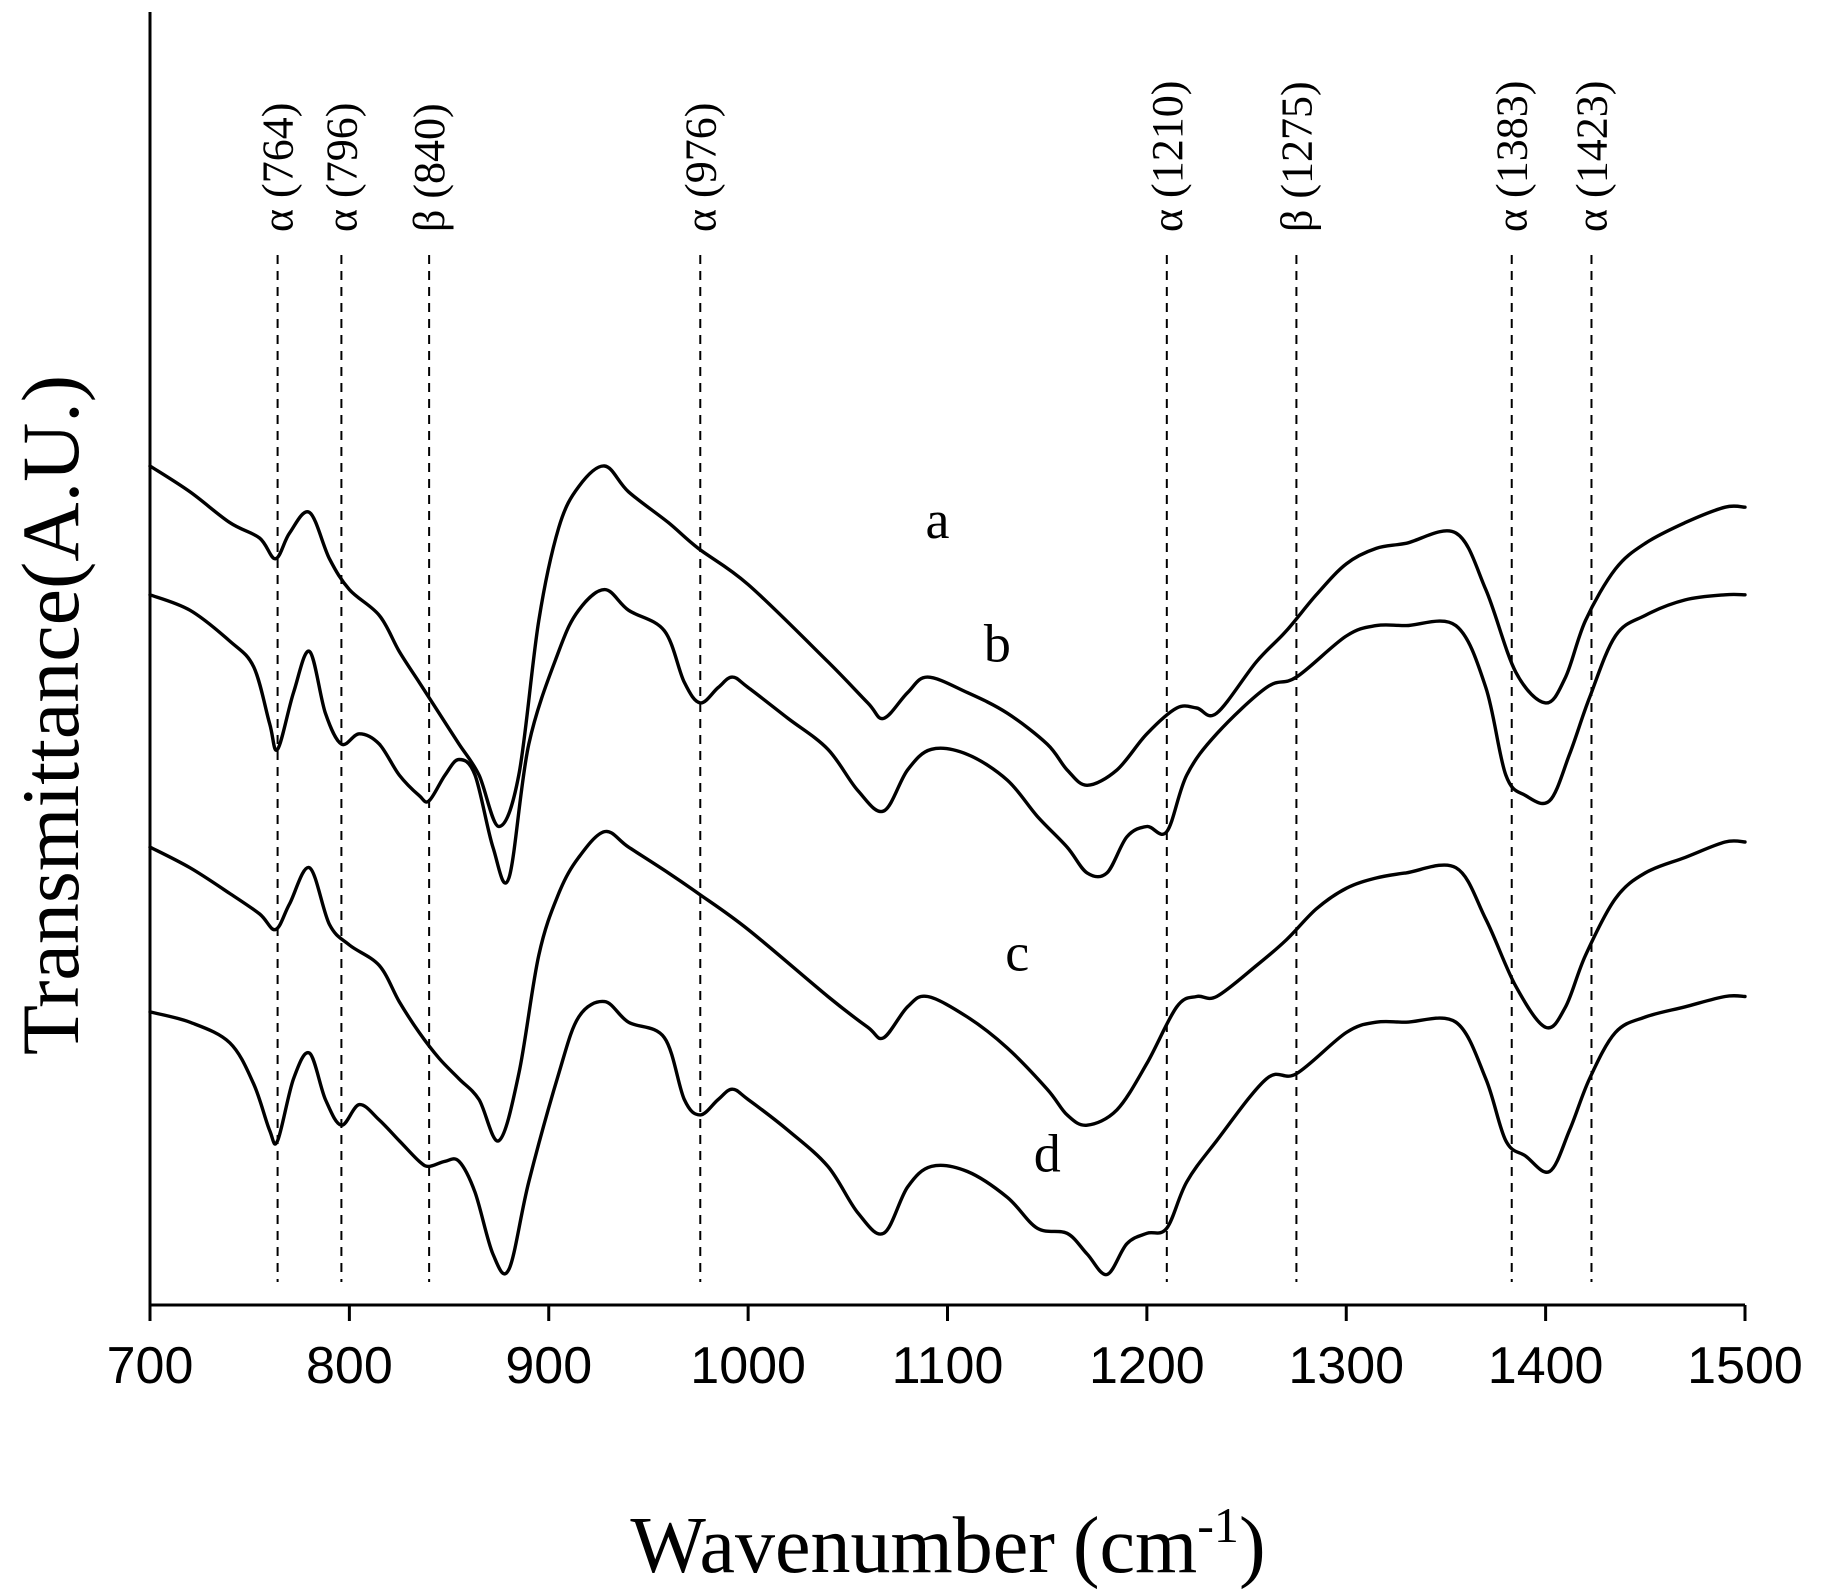  I want to click on y-axis-title: Transmittance(A.U.), so click(50, 715).